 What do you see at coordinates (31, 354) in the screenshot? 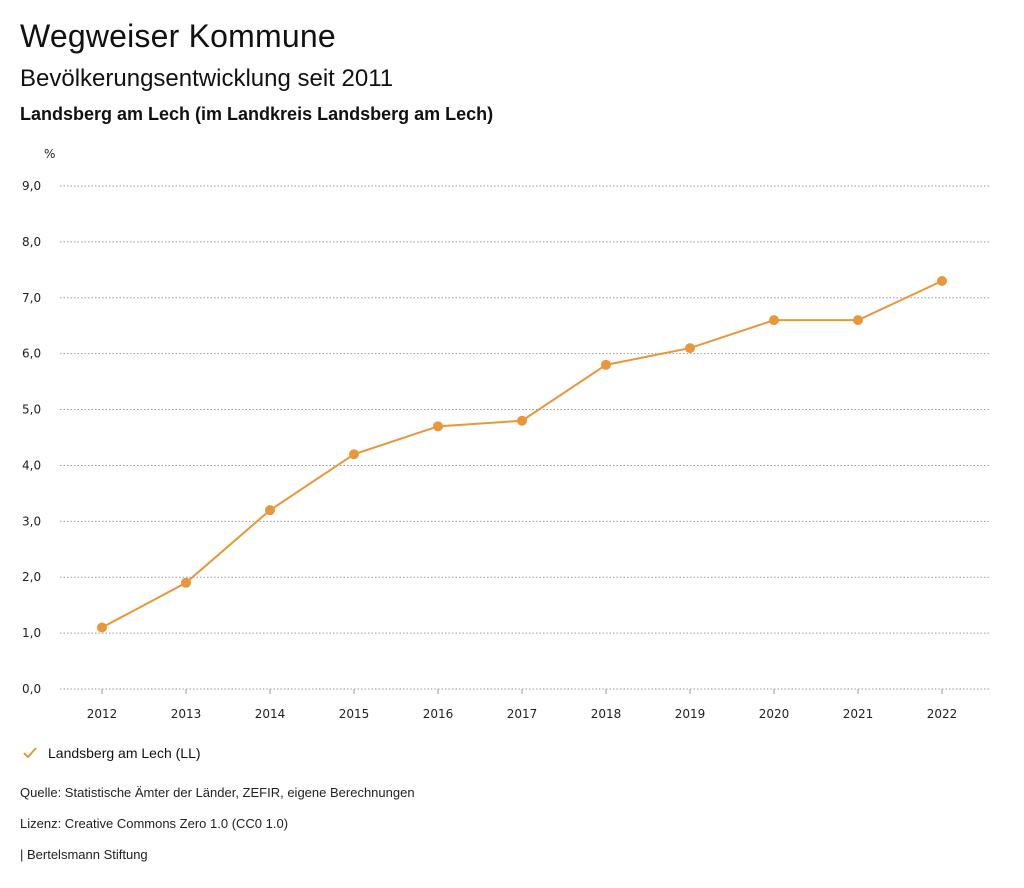
I see `y-tick-label: 6,0` at bounding box center [31, 354].